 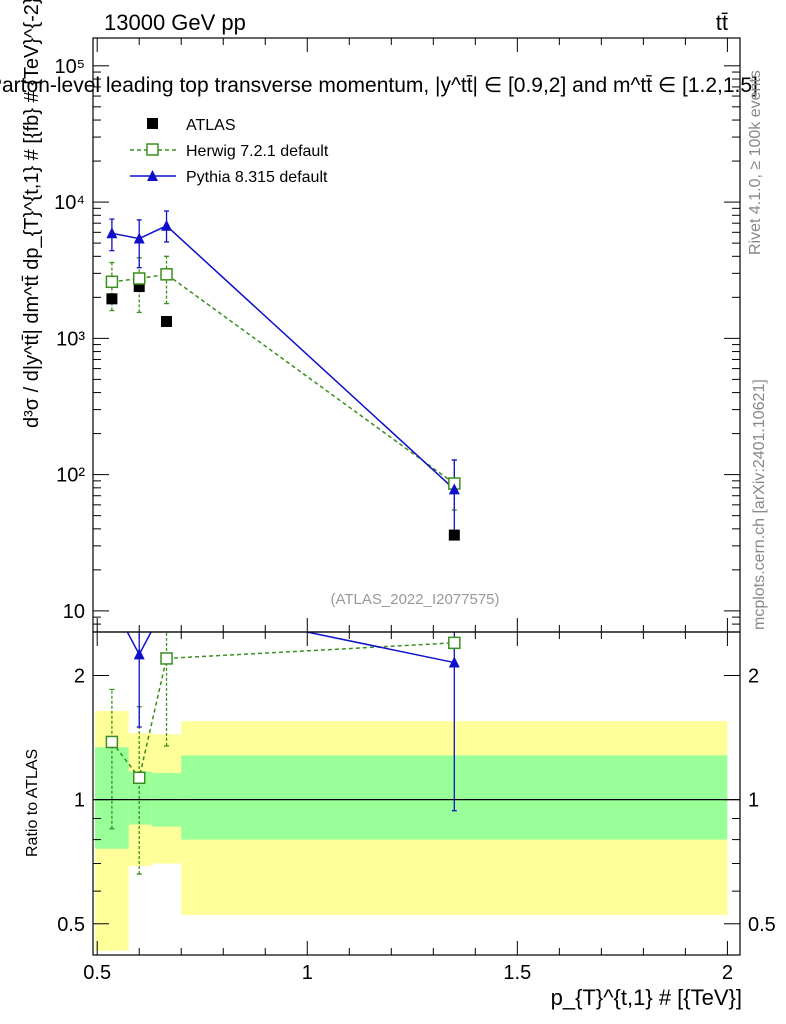 I want to click on ratio-y-tick-label-right: 1, so click(x=753, y=801).